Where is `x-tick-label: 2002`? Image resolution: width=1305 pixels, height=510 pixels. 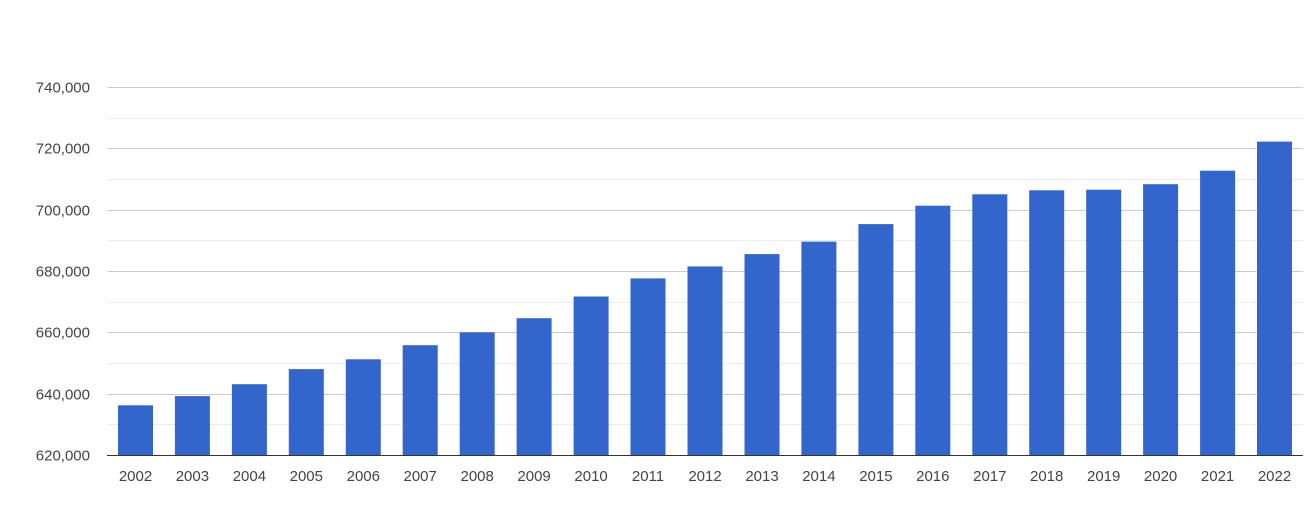
x-tick-label: 2002 is located at coordinates (135, 476).